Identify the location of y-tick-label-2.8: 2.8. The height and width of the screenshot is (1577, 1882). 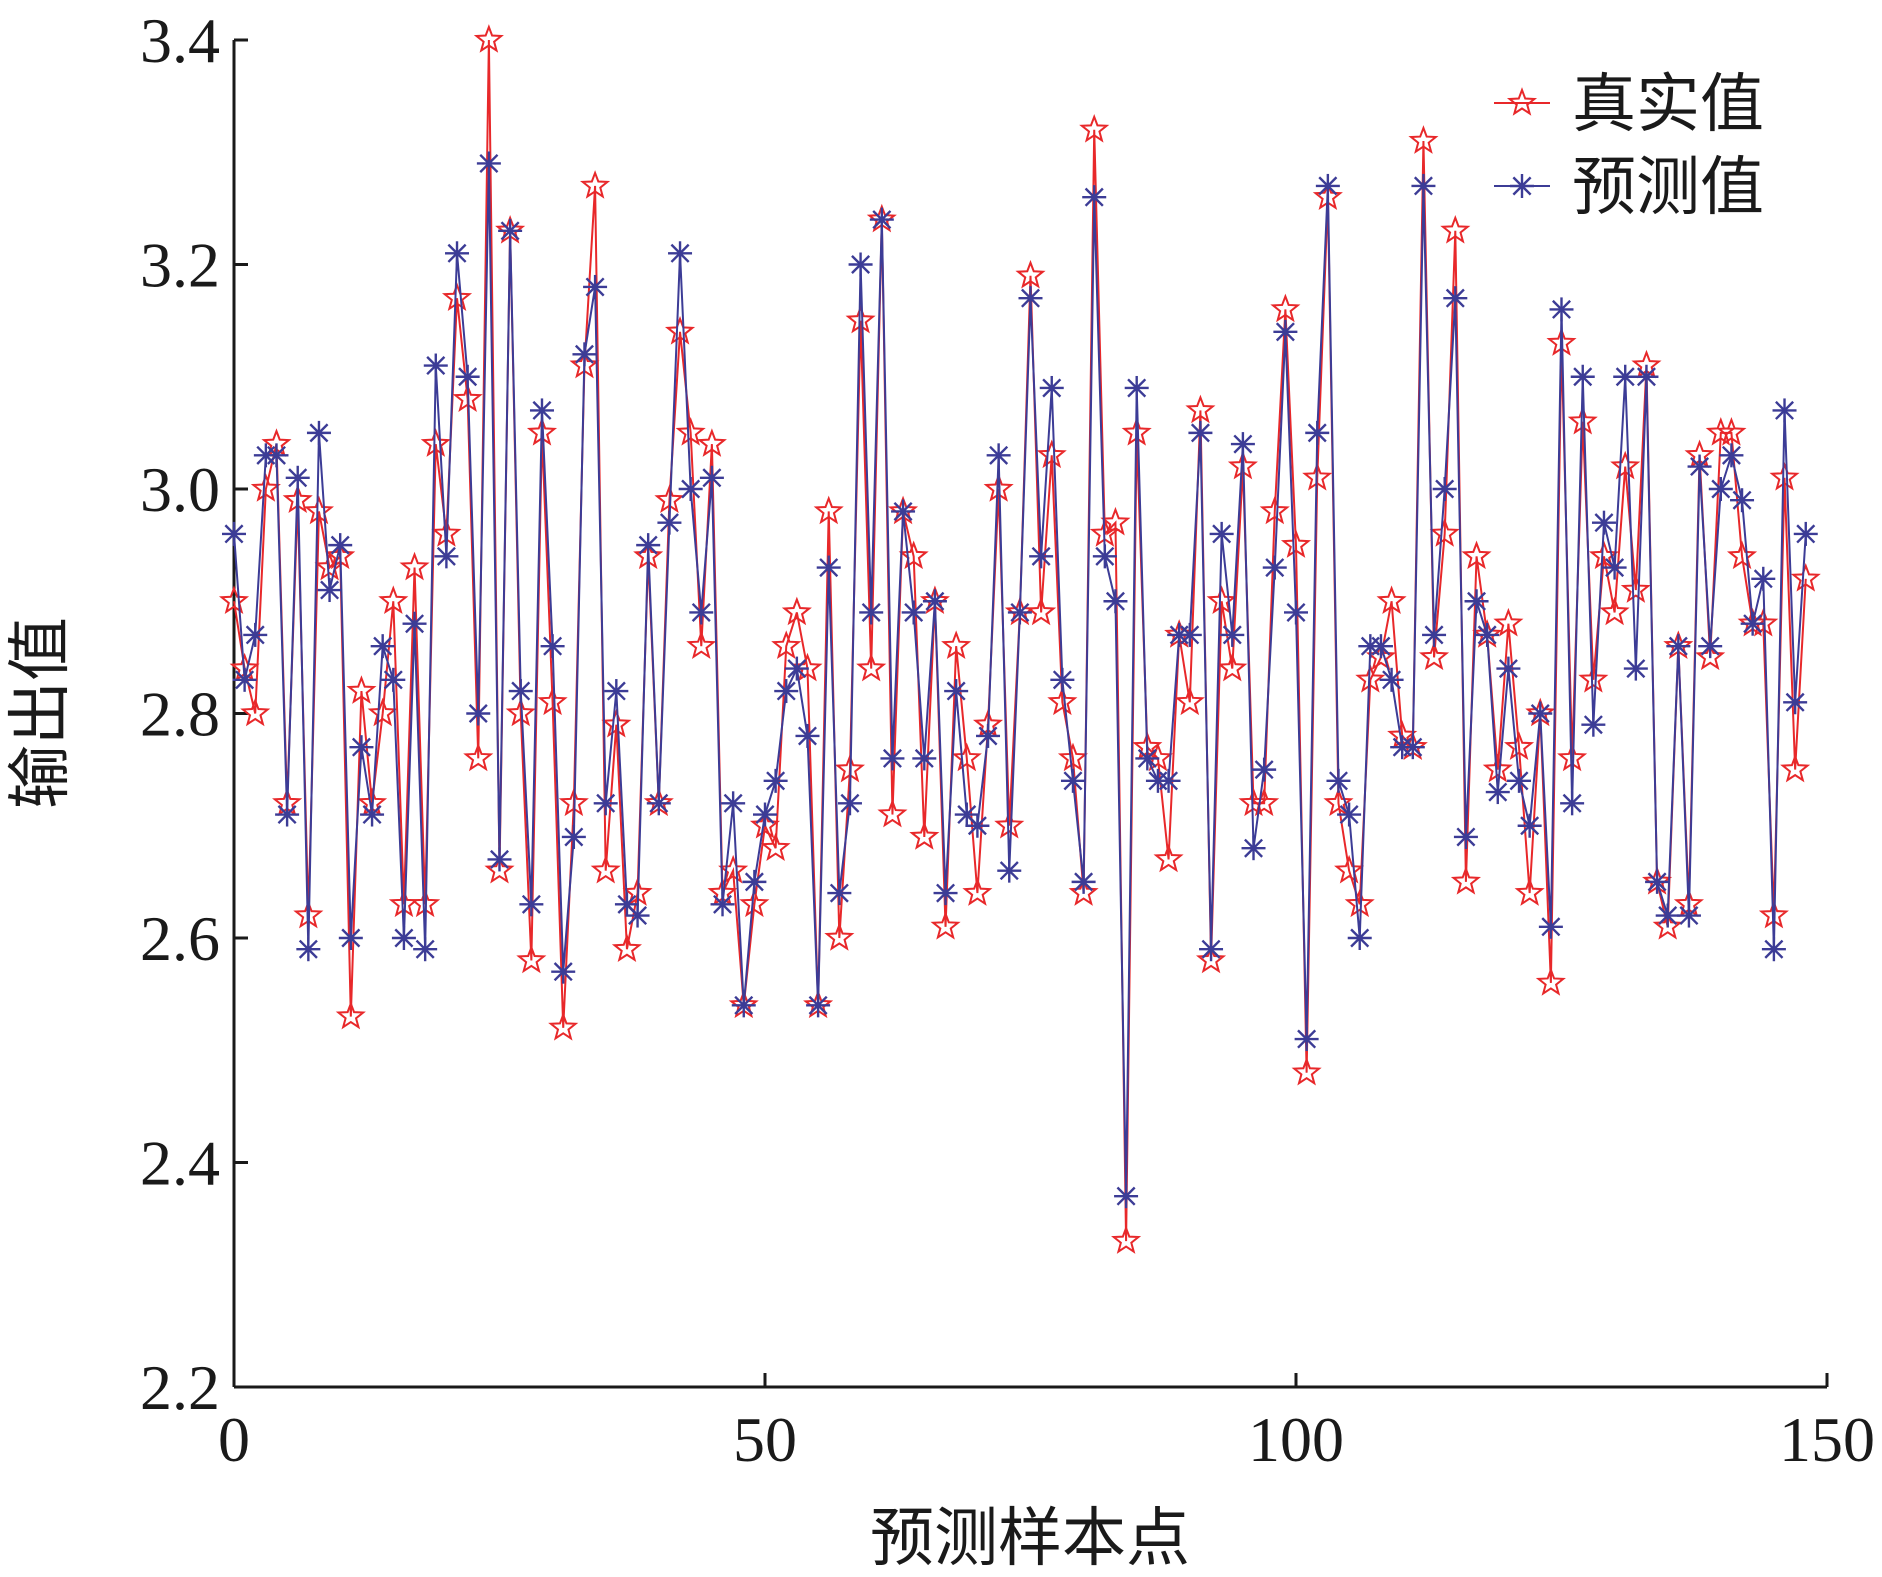
(180, 714).